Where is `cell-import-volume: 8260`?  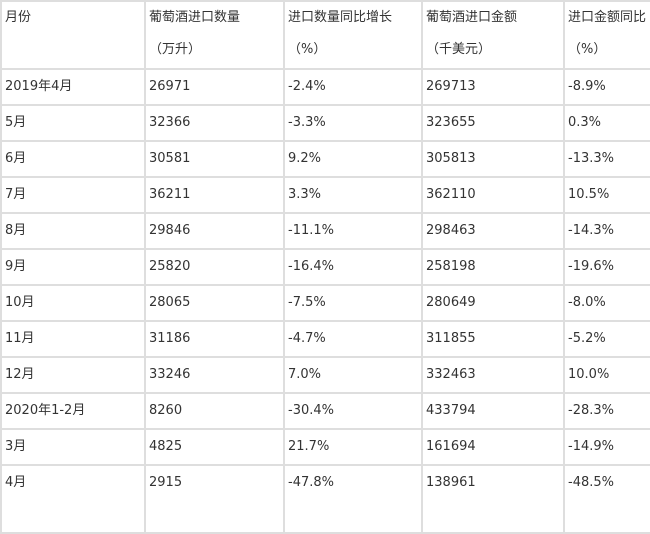 cell-import-volume: 8260 is located at coordinates (214, 411).